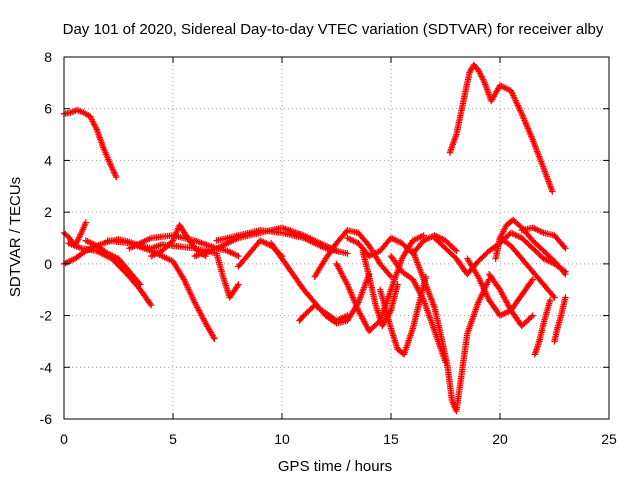 The image size is (640, 480). Describe the element at coordinates (173, 439) in the screenshot. I see `x-tick-label: 5` at that location.